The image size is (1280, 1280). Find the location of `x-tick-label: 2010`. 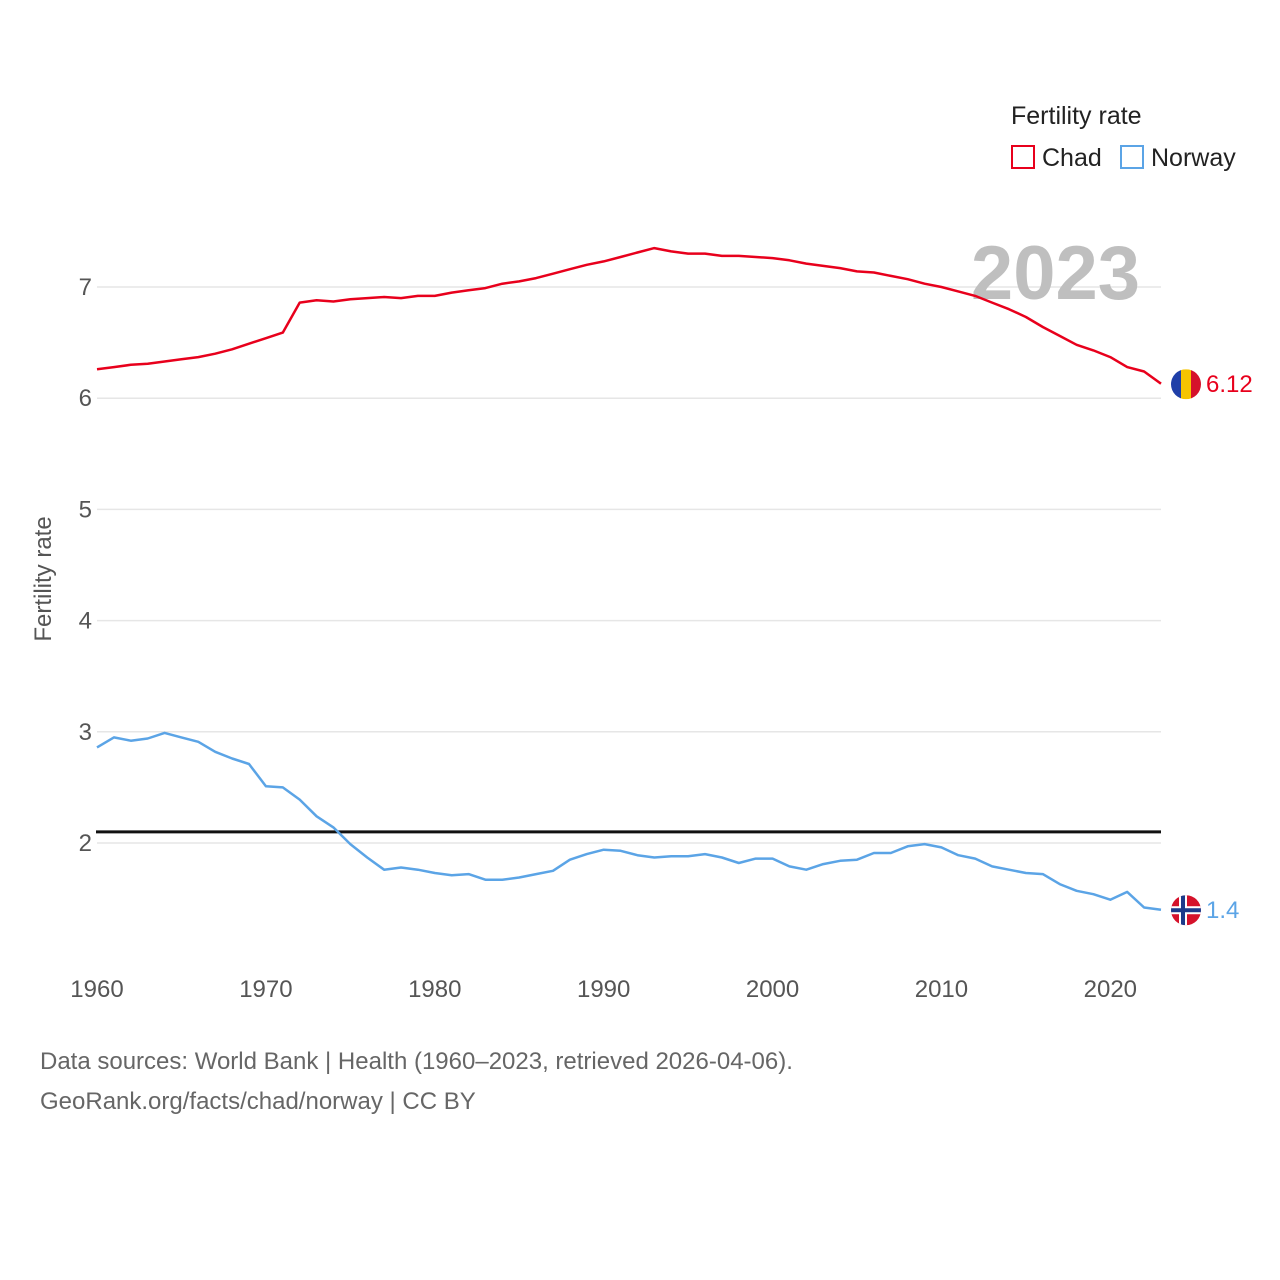

x-tick-label: 2010 is located at coordinates (941, 989).